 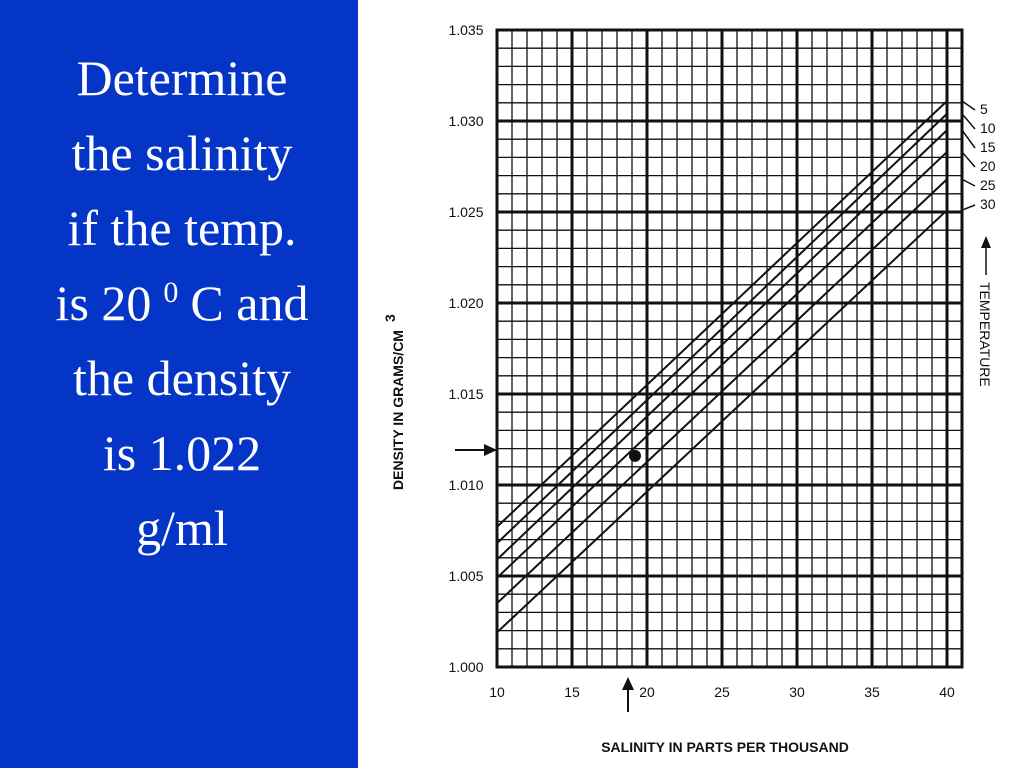 What do you see at coordinates (647, 692) in the screenshot?
I see `x-tick-label: 20` at bounding box center [647, 692].